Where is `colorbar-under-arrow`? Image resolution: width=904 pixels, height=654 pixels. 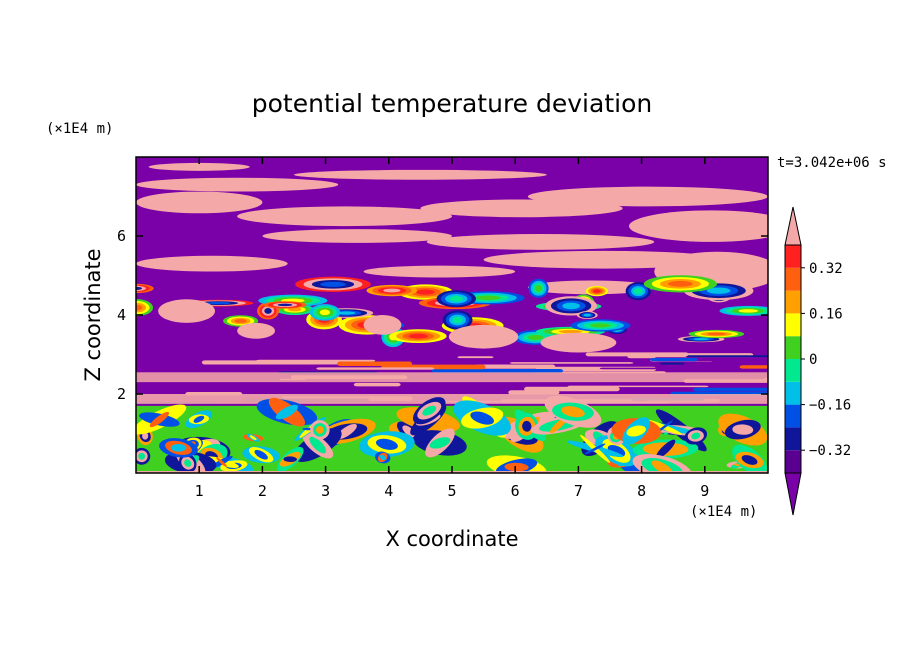 colorbar-under-arrow is located at coordinates (793, 494).